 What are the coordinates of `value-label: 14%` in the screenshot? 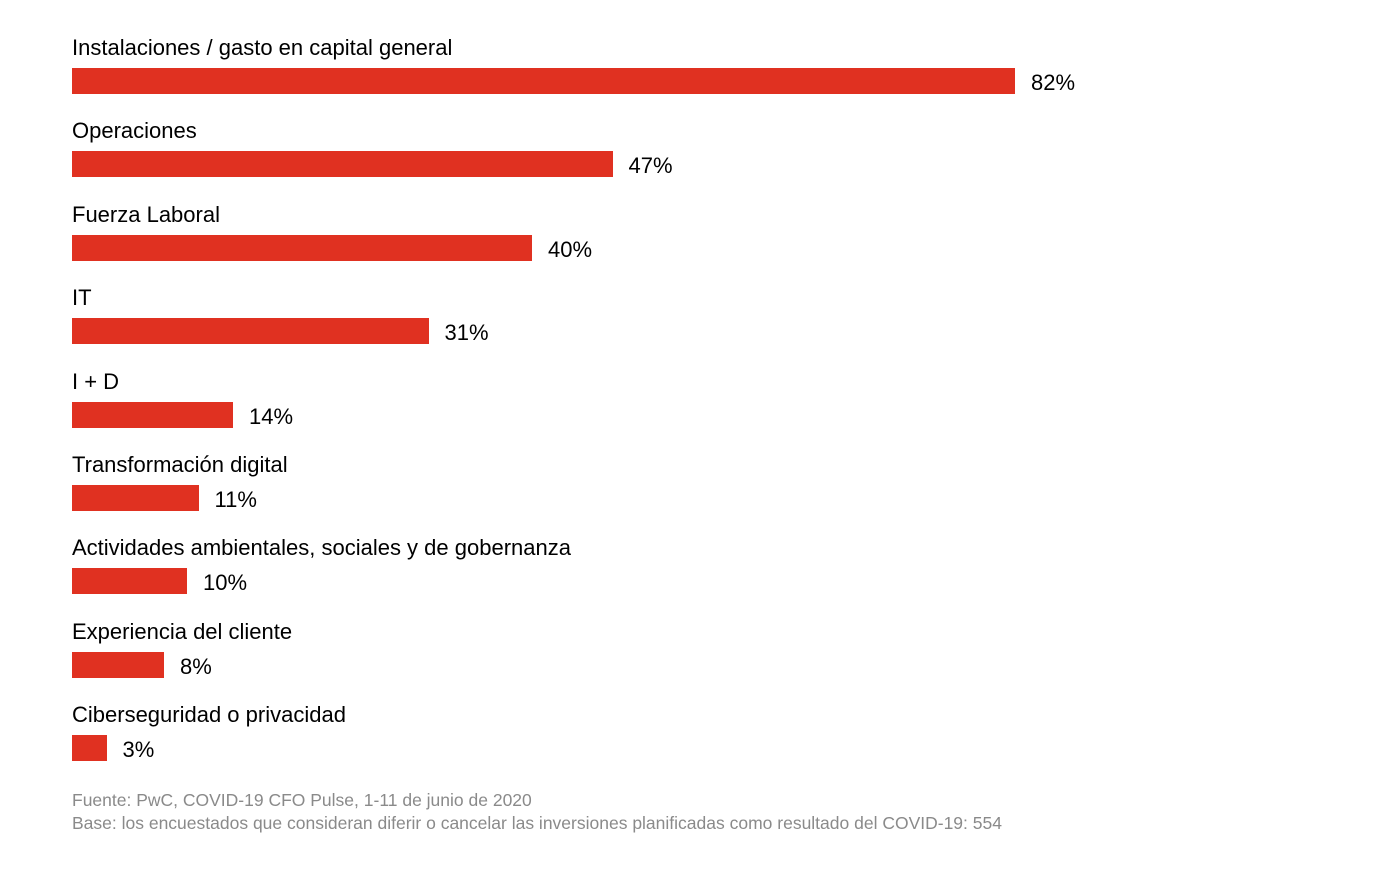 It's located at (271, 416).